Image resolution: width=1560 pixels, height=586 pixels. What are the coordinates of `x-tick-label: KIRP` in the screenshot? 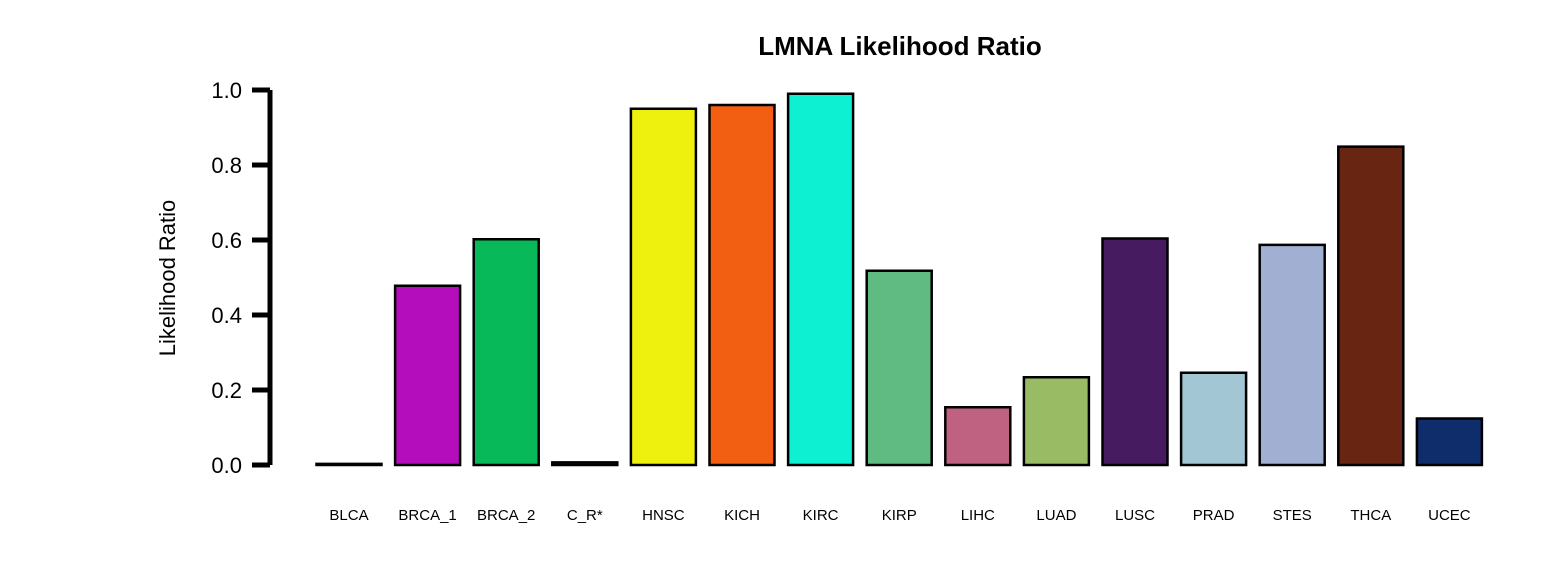 It's located at (899, 515).